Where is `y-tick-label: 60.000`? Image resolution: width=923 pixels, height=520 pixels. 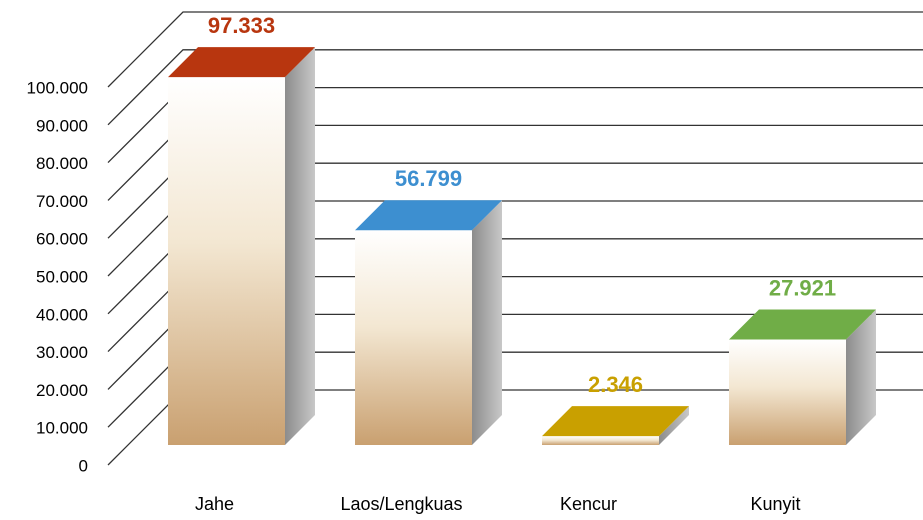
y-tick-label: 60.000 is located at coordinates (62, 239).